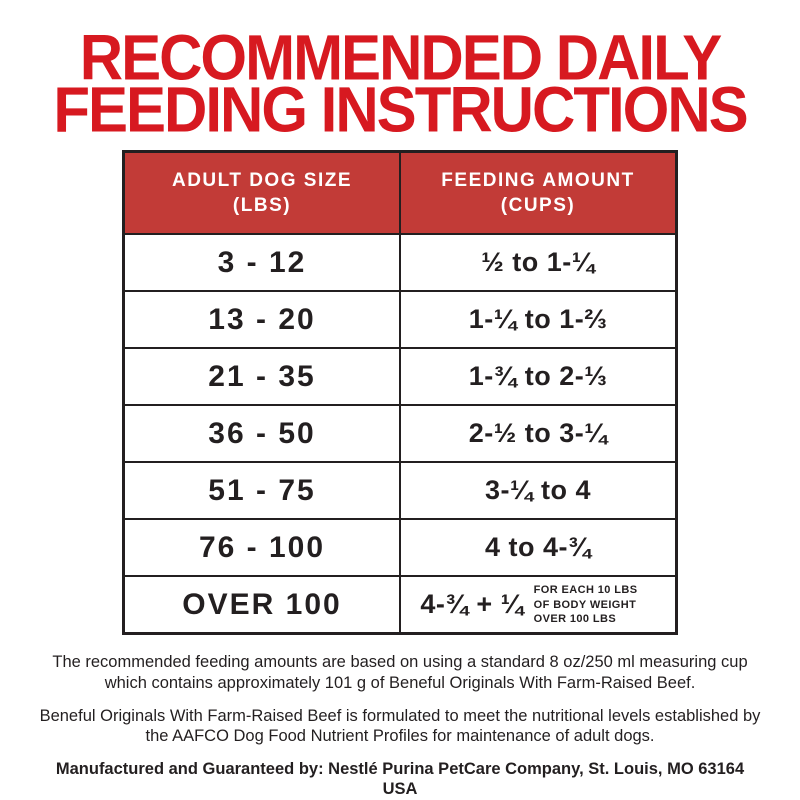 This screenshot has height=800, width=800. What do you see at coordinates (538, 377) in the screenshot?
I see `feeding-amount-value: 1-¾ to 2-⅓` at bounding box center [538, 377].